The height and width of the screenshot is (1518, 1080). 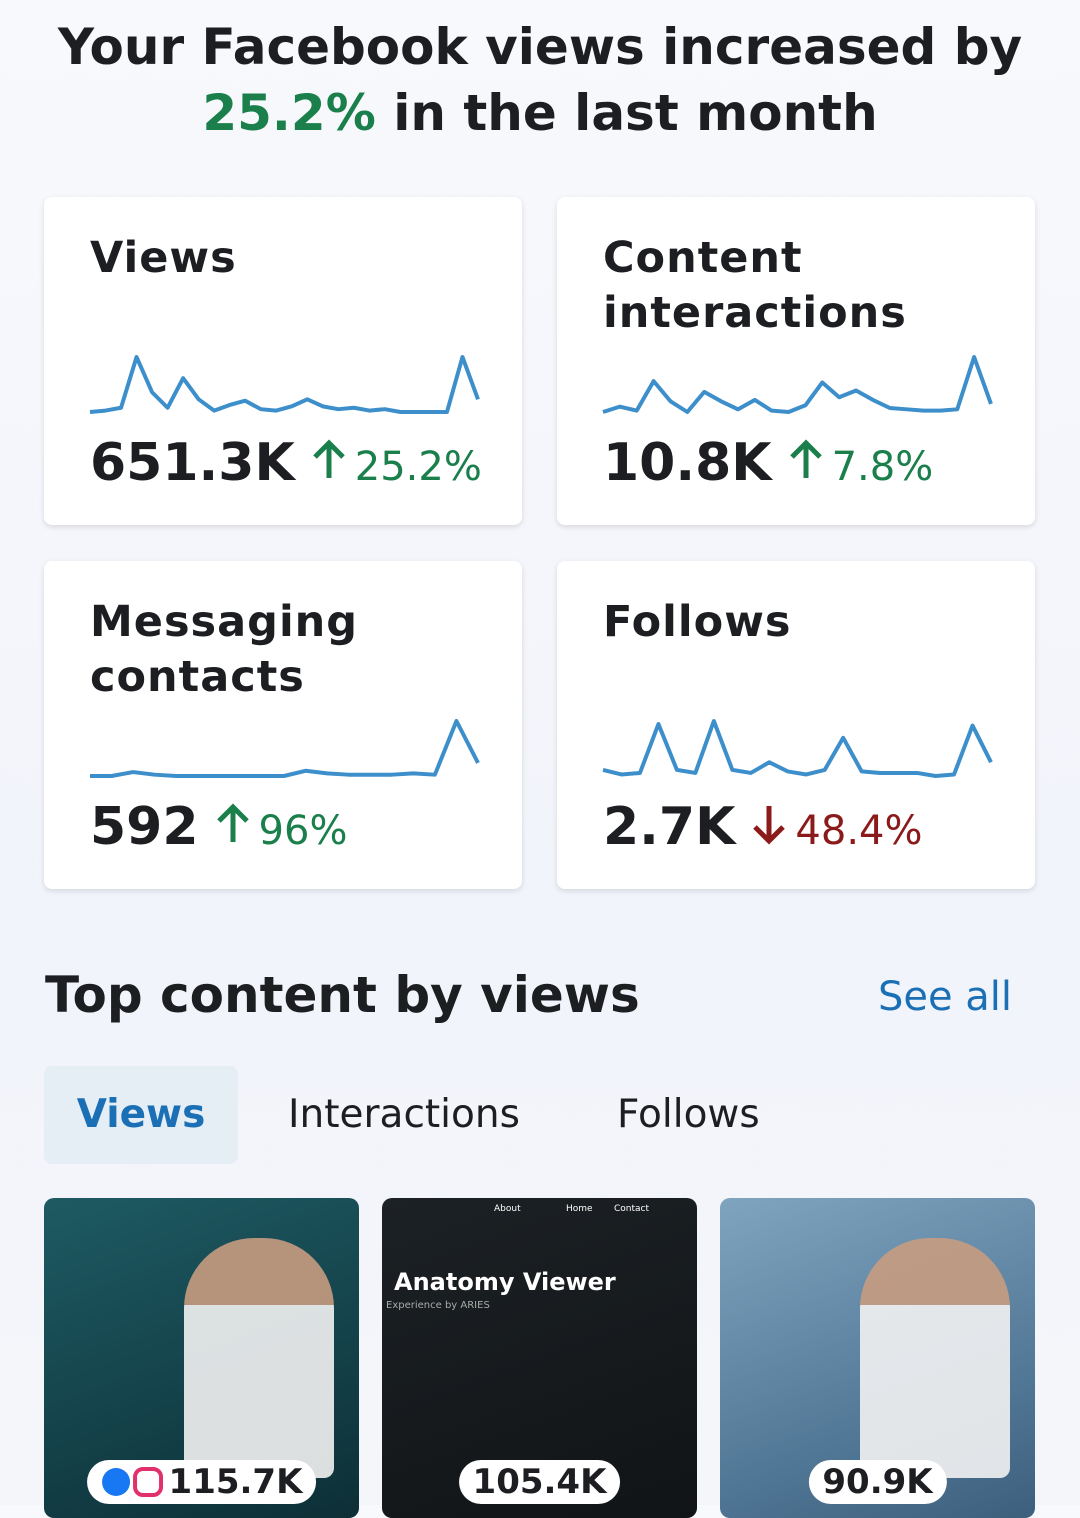 I want to click on metric-value: 592 96%, so click(x=218, y=827).